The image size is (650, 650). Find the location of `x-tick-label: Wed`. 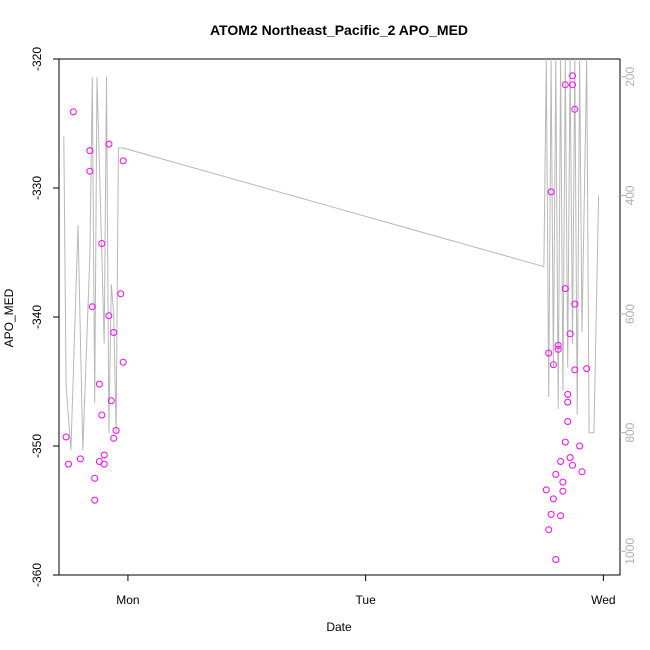

x-tick-label: Wed is located at coordinates (603, 600).